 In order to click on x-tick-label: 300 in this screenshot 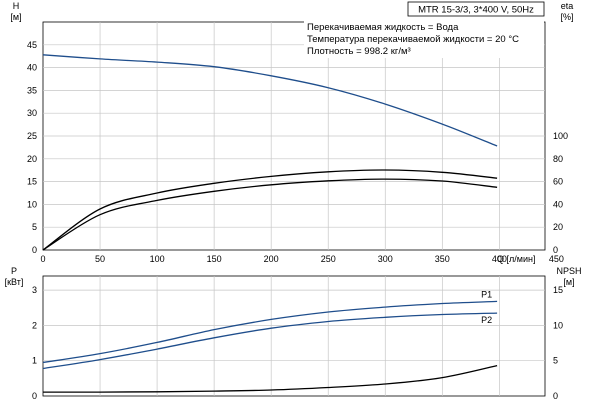, I will do `click(385, 259)`.